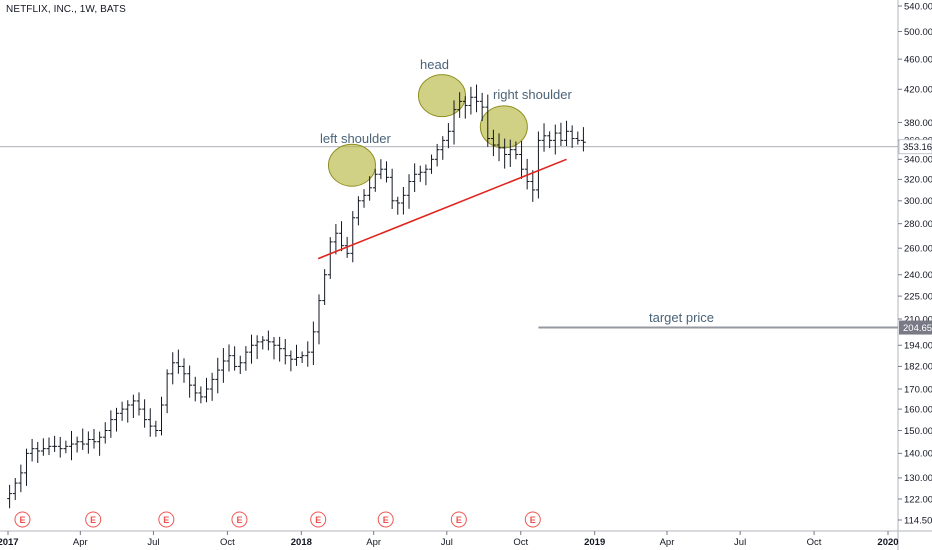  What do you see at coordinates (915, 237) in the screenshot?
I see `price-labels: 353.16 204.65` at bounding box center [915, 237].